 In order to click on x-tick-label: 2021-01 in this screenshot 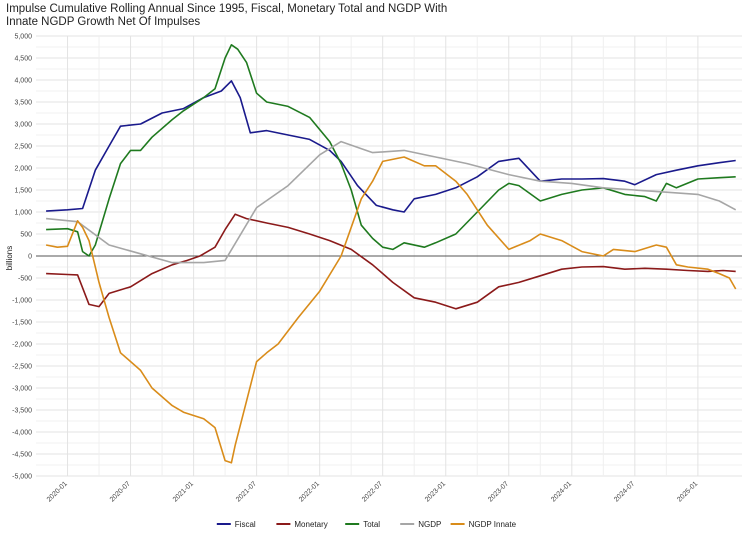, I will do `click(183, 491)`.